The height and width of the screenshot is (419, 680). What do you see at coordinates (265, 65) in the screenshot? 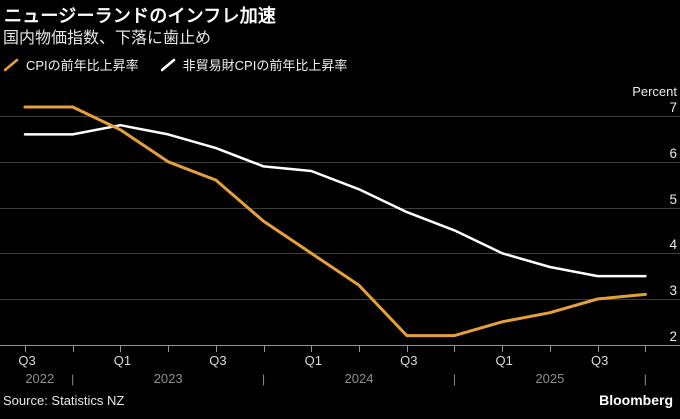
I see `legend-label-non-tradable-cpi: 非貿易財CPIの前年比上昇率` at bounding box center [265, 65].